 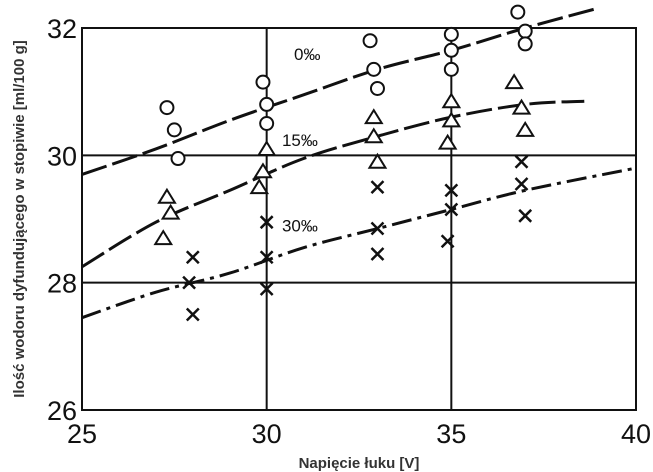 What do you see at coordinates (267, 434) in the screenshot?
I see `x-tick-label-30: 30` at bounding box center [267, 434].